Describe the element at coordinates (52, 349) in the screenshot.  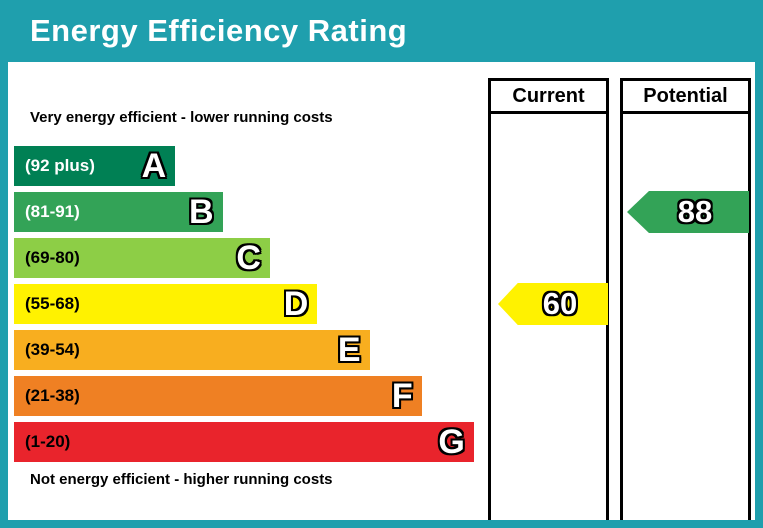
I see `band-range-label: (39-54)` at that location.